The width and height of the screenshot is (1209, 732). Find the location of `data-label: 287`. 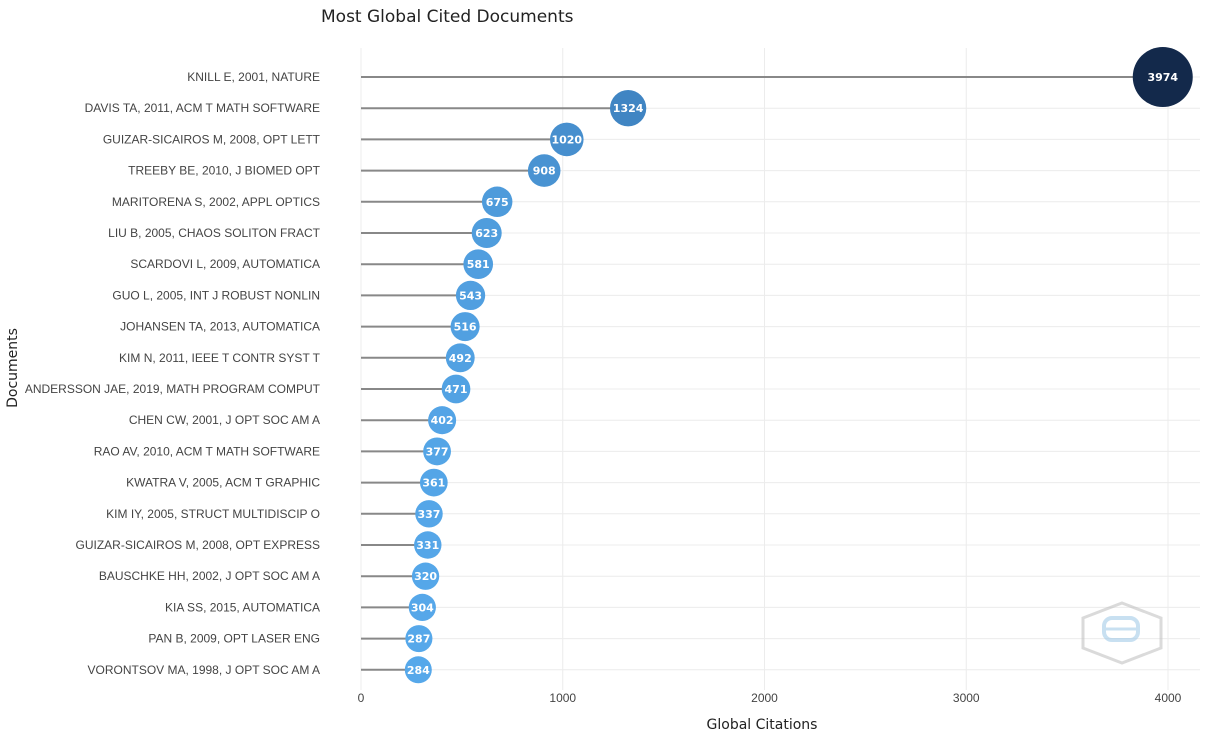

data-label: 287 is located at coordinates (418, 639).